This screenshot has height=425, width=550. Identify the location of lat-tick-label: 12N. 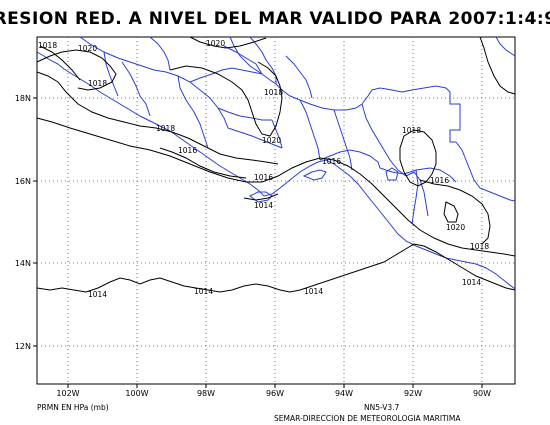
(23, 346).